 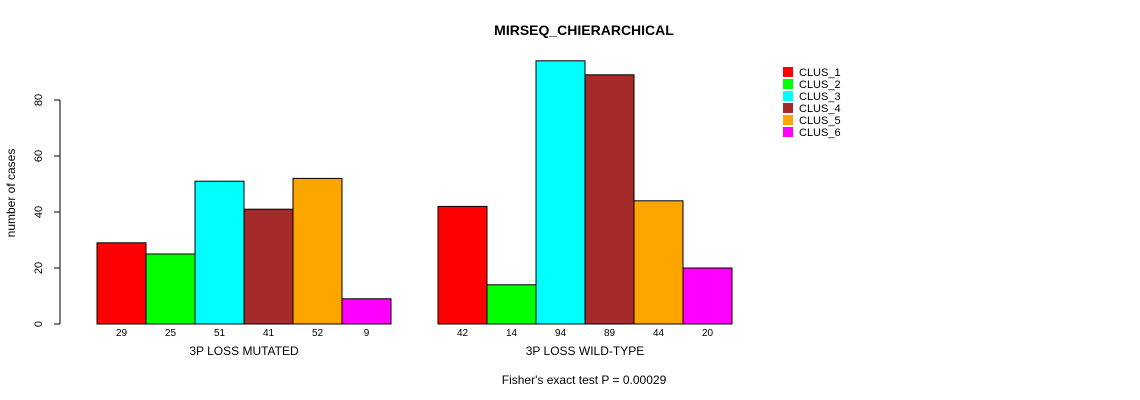 I want to click on count-label-group2-clus-1: 42, so click(x=463, y=333).